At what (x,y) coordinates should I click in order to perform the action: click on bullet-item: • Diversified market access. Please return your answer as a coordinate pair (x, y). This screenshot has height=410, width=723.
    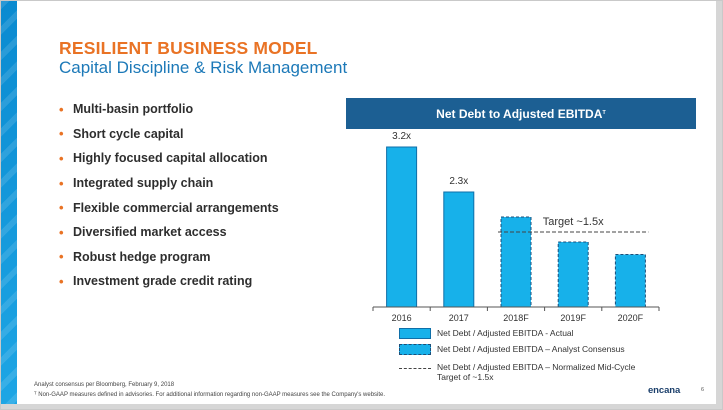
    Looking at the image, I should click on (169, 232).